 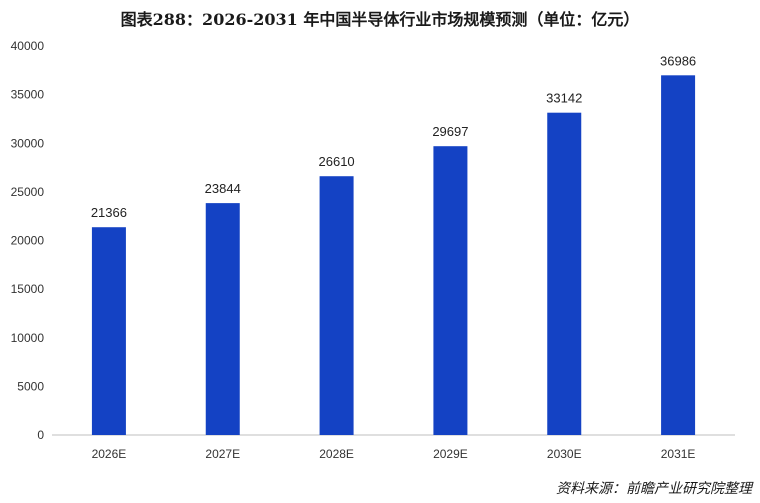 I want to click on data-label-2031E: 36986, so click(x=678, y=60).